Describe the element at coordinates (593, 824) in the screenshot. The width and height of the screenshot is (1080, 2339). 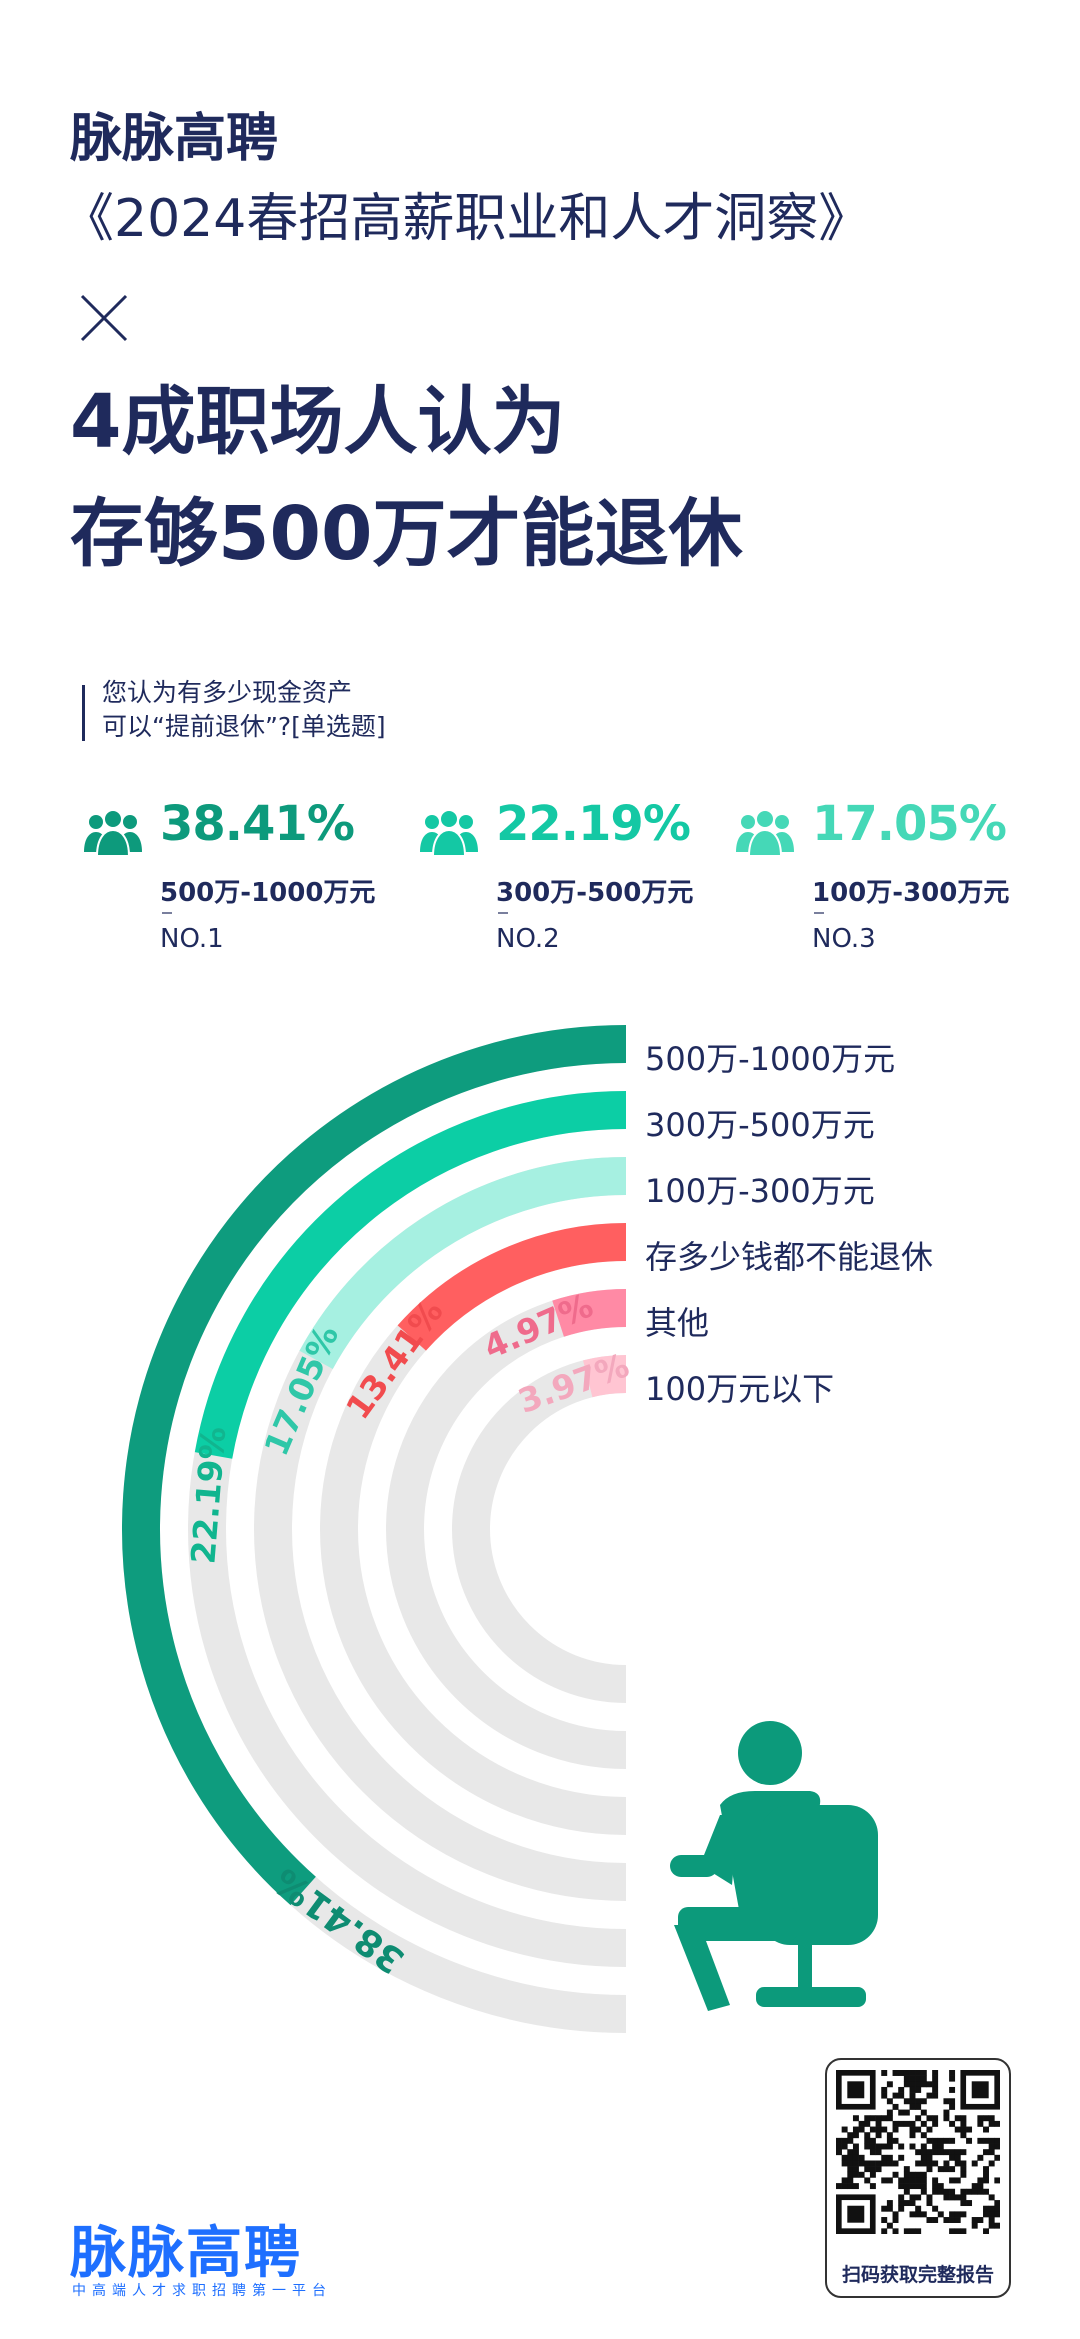
I see `stat-percent: 22.19%` at that location.